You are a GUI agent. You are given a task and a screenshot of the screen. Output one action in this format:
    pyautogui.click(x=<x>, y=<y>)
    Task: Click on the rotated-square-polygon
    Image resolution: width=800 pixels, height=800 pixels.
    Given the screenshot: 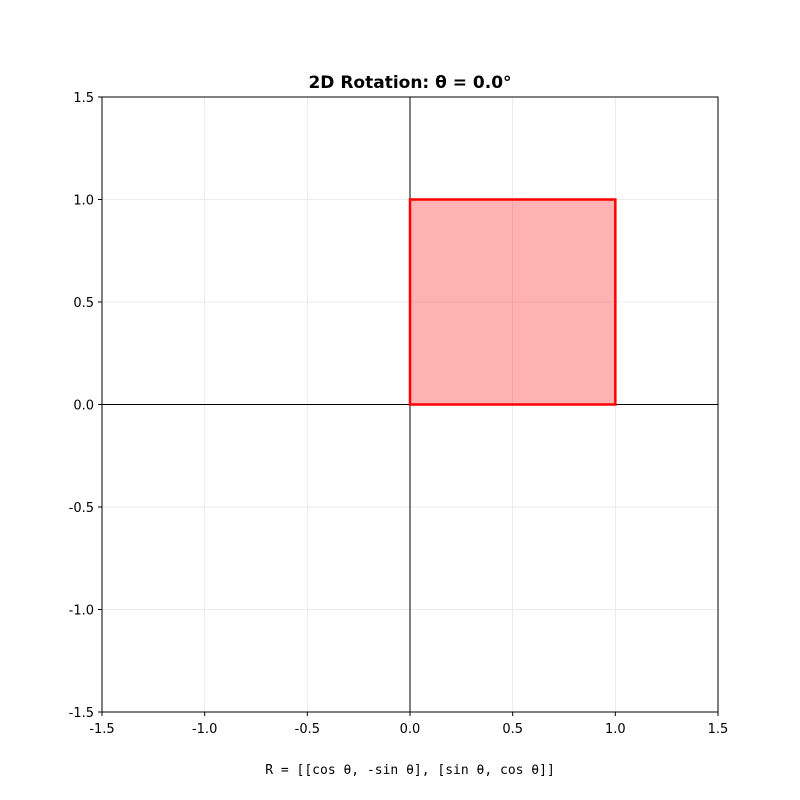 What is the action you would take?
    pyautogui.click(x=512, y=302)
    